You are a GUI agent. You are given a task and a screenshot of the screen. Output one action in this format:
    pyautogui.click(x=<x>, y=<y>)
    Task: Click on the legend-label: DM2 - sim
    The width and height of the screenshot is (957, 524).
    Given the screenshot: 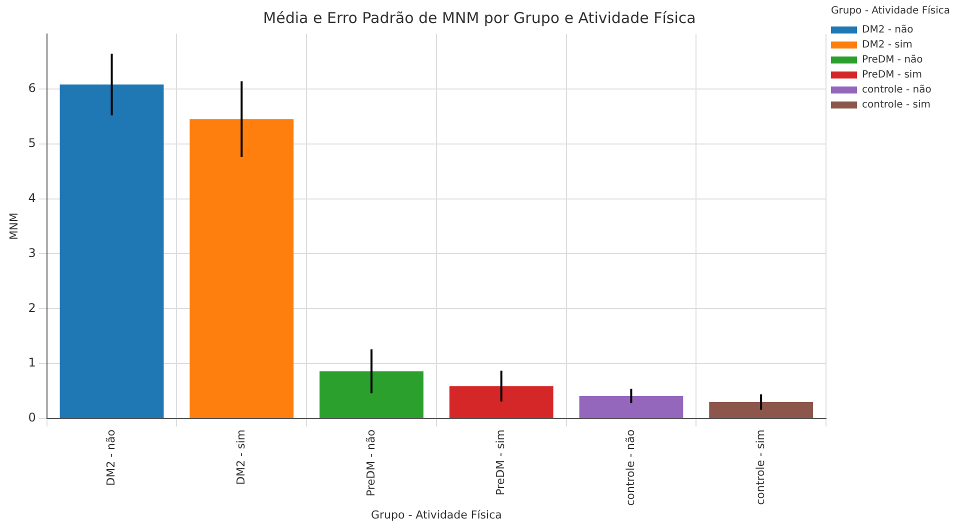 What is the action you would take?
    pyautogui.click(x=887, y=45)
    